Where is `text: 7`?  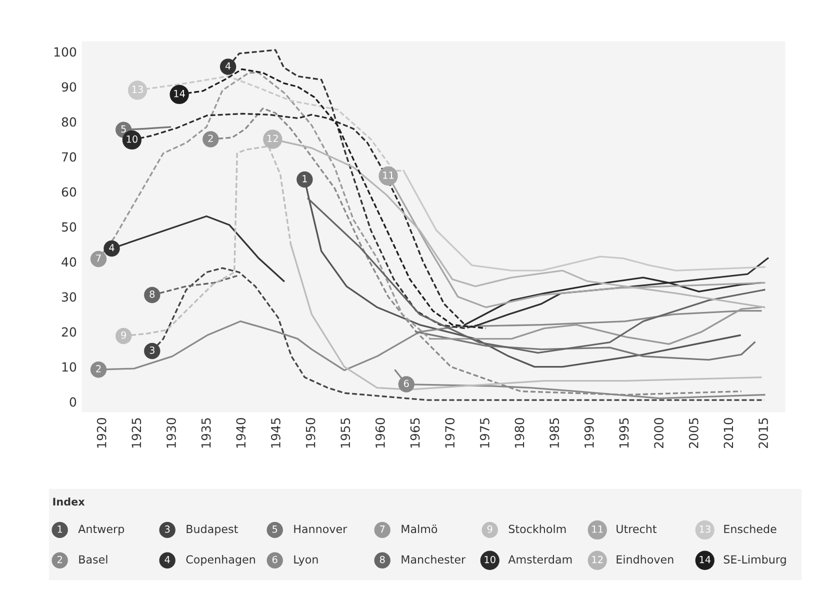 text: 7 is located at coordinates (382, 529).